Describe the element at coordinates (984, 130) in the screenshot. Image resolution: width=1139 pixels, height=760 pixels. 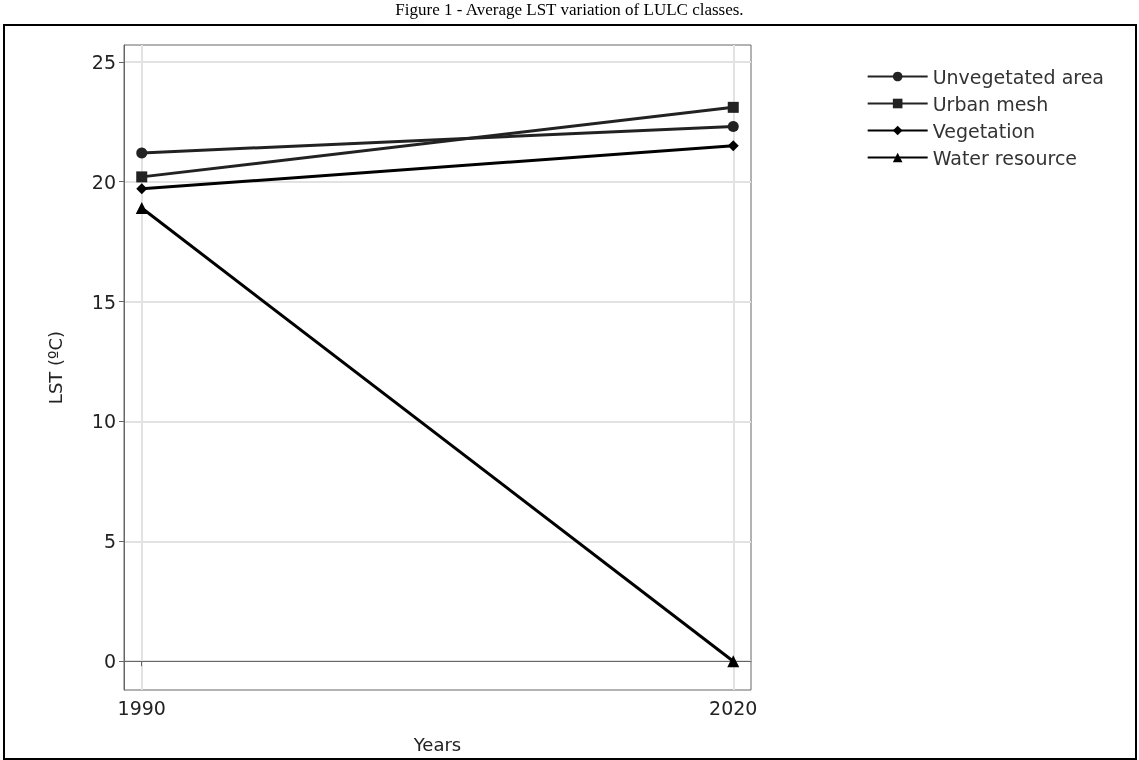
I see `legend-label: Vegetation` at that location.